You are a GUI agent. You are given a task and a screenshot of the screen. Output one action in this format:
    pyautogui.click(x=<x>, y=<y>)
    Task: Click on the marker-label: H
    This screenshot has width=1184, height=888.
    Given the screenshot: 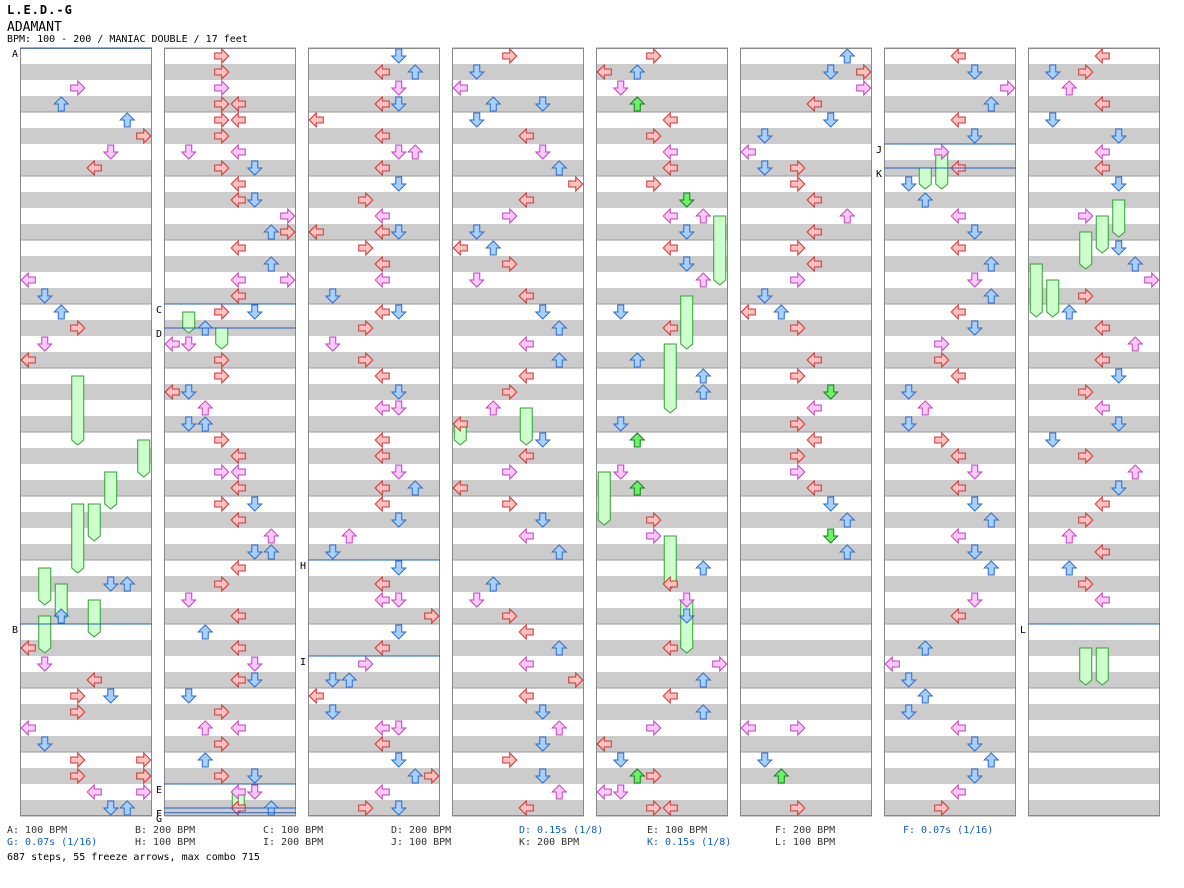 What is the action you would take?
    pyautogui.click(x=303, y=566)
    